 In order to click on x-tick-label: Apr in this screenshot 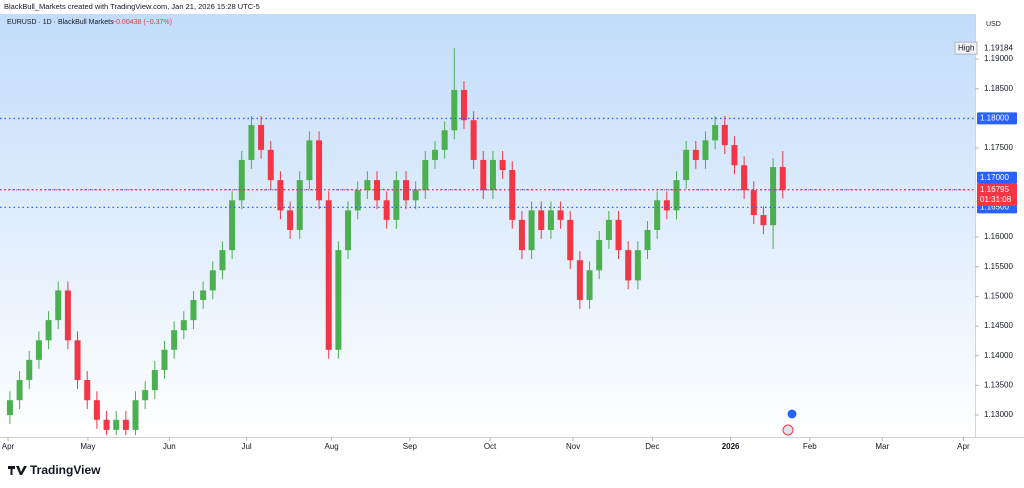, I will do `click(8, 446)`.